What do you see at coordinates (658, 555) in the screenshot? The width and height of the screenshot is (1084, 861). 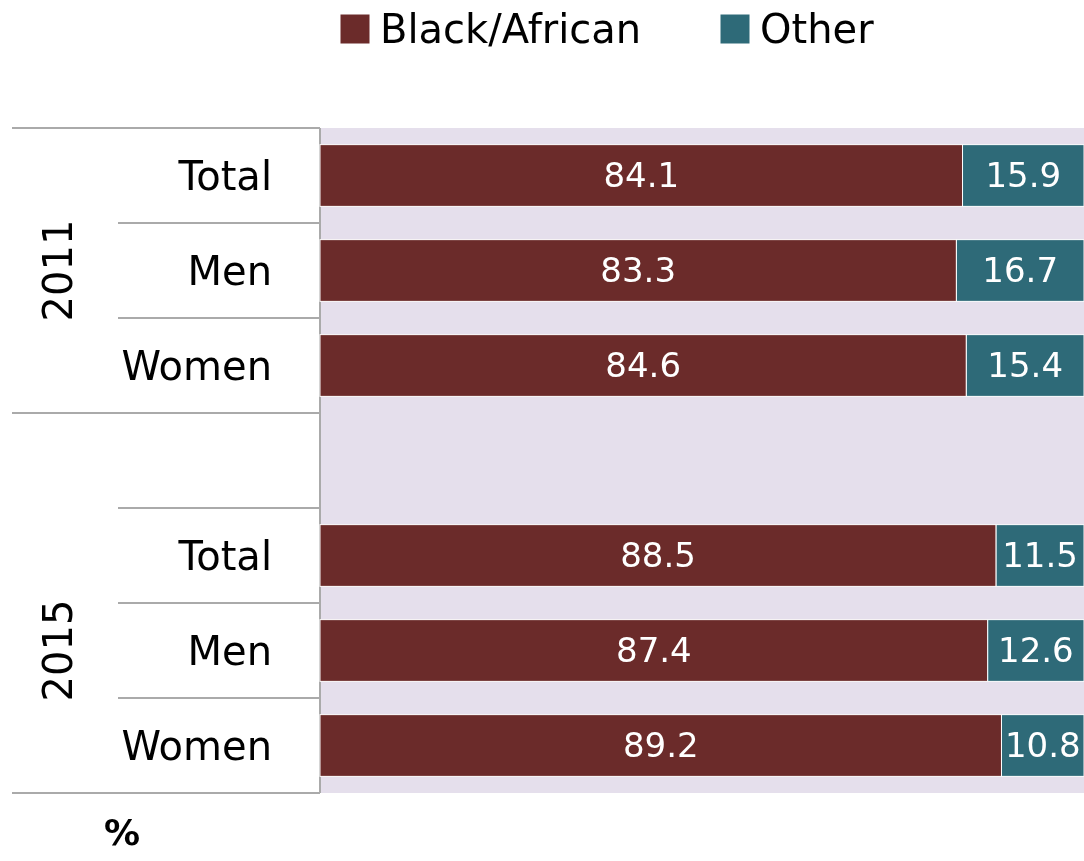 I see `data-label: 88.5` at bounding box center [658, 555].